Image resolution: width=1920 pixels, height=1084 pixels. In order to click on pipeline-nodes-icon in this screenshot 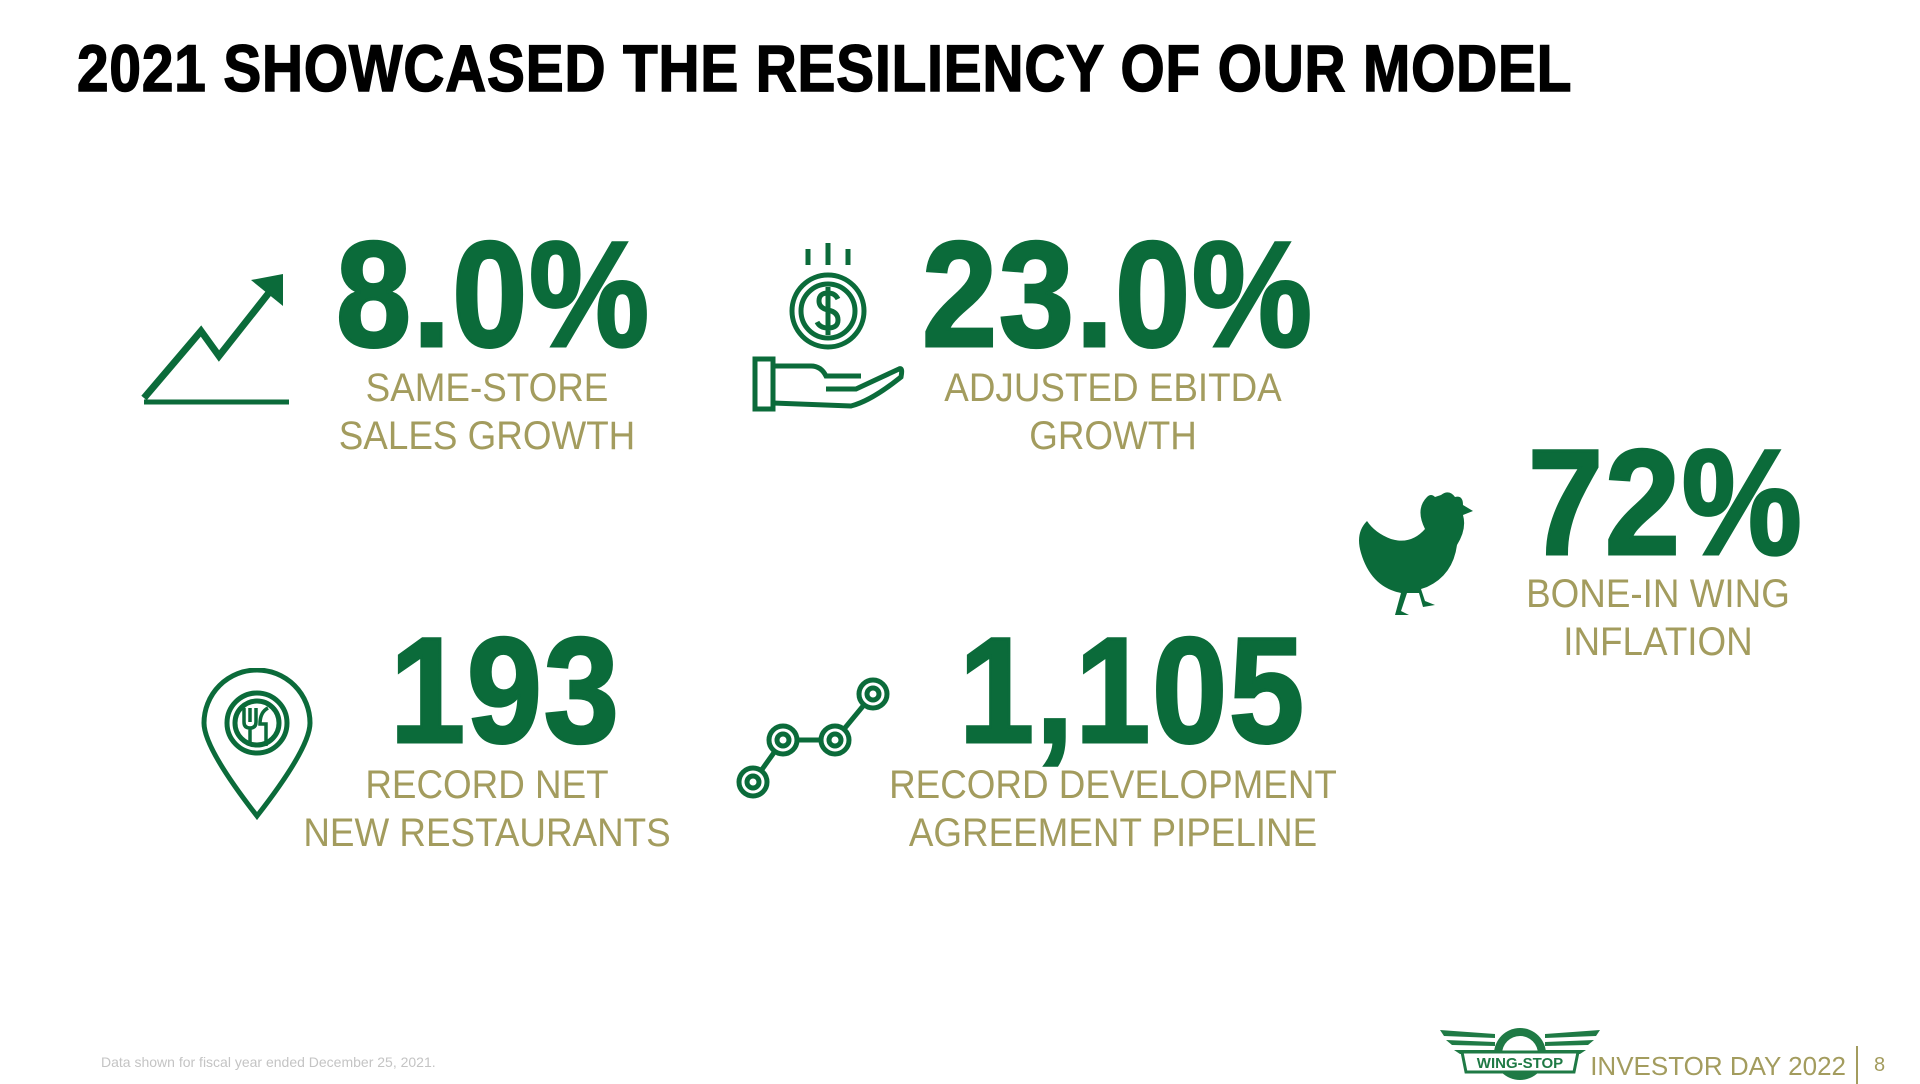, I will do `click(813, 738)`.